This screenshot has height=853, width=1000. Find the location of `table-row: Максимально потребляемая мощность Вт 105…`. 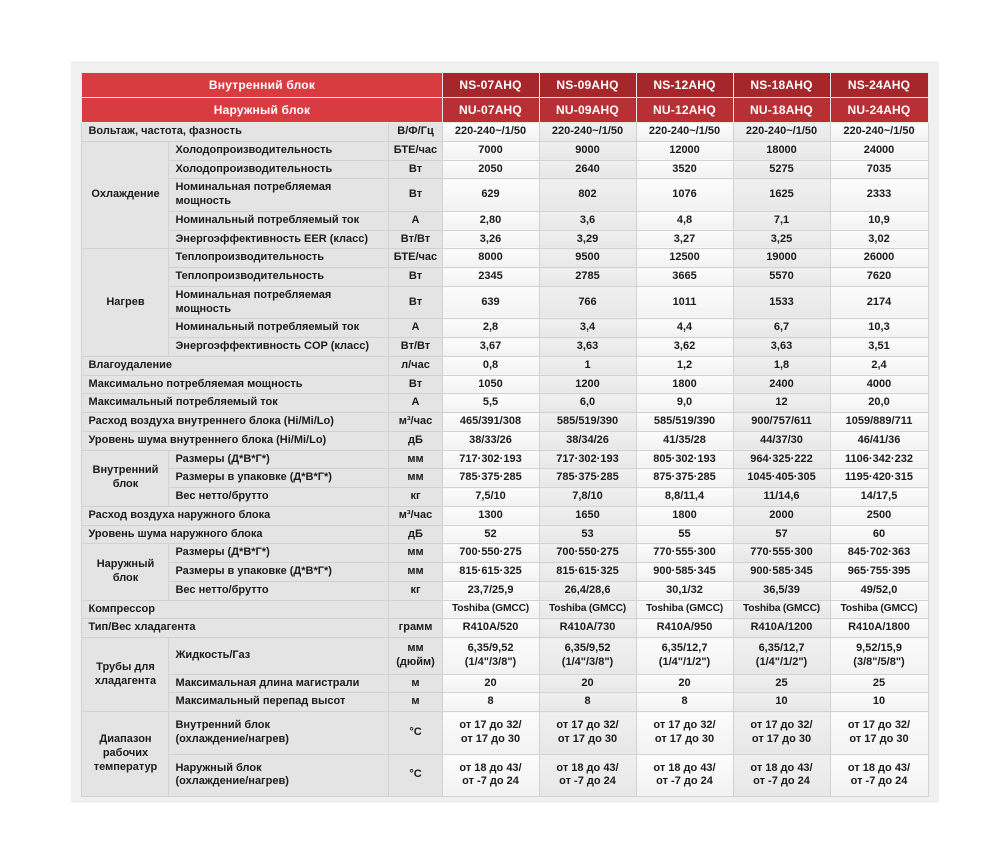

table-row: Максимально потребляемая мощность Вт 105… is located at coordinates (505, 384).